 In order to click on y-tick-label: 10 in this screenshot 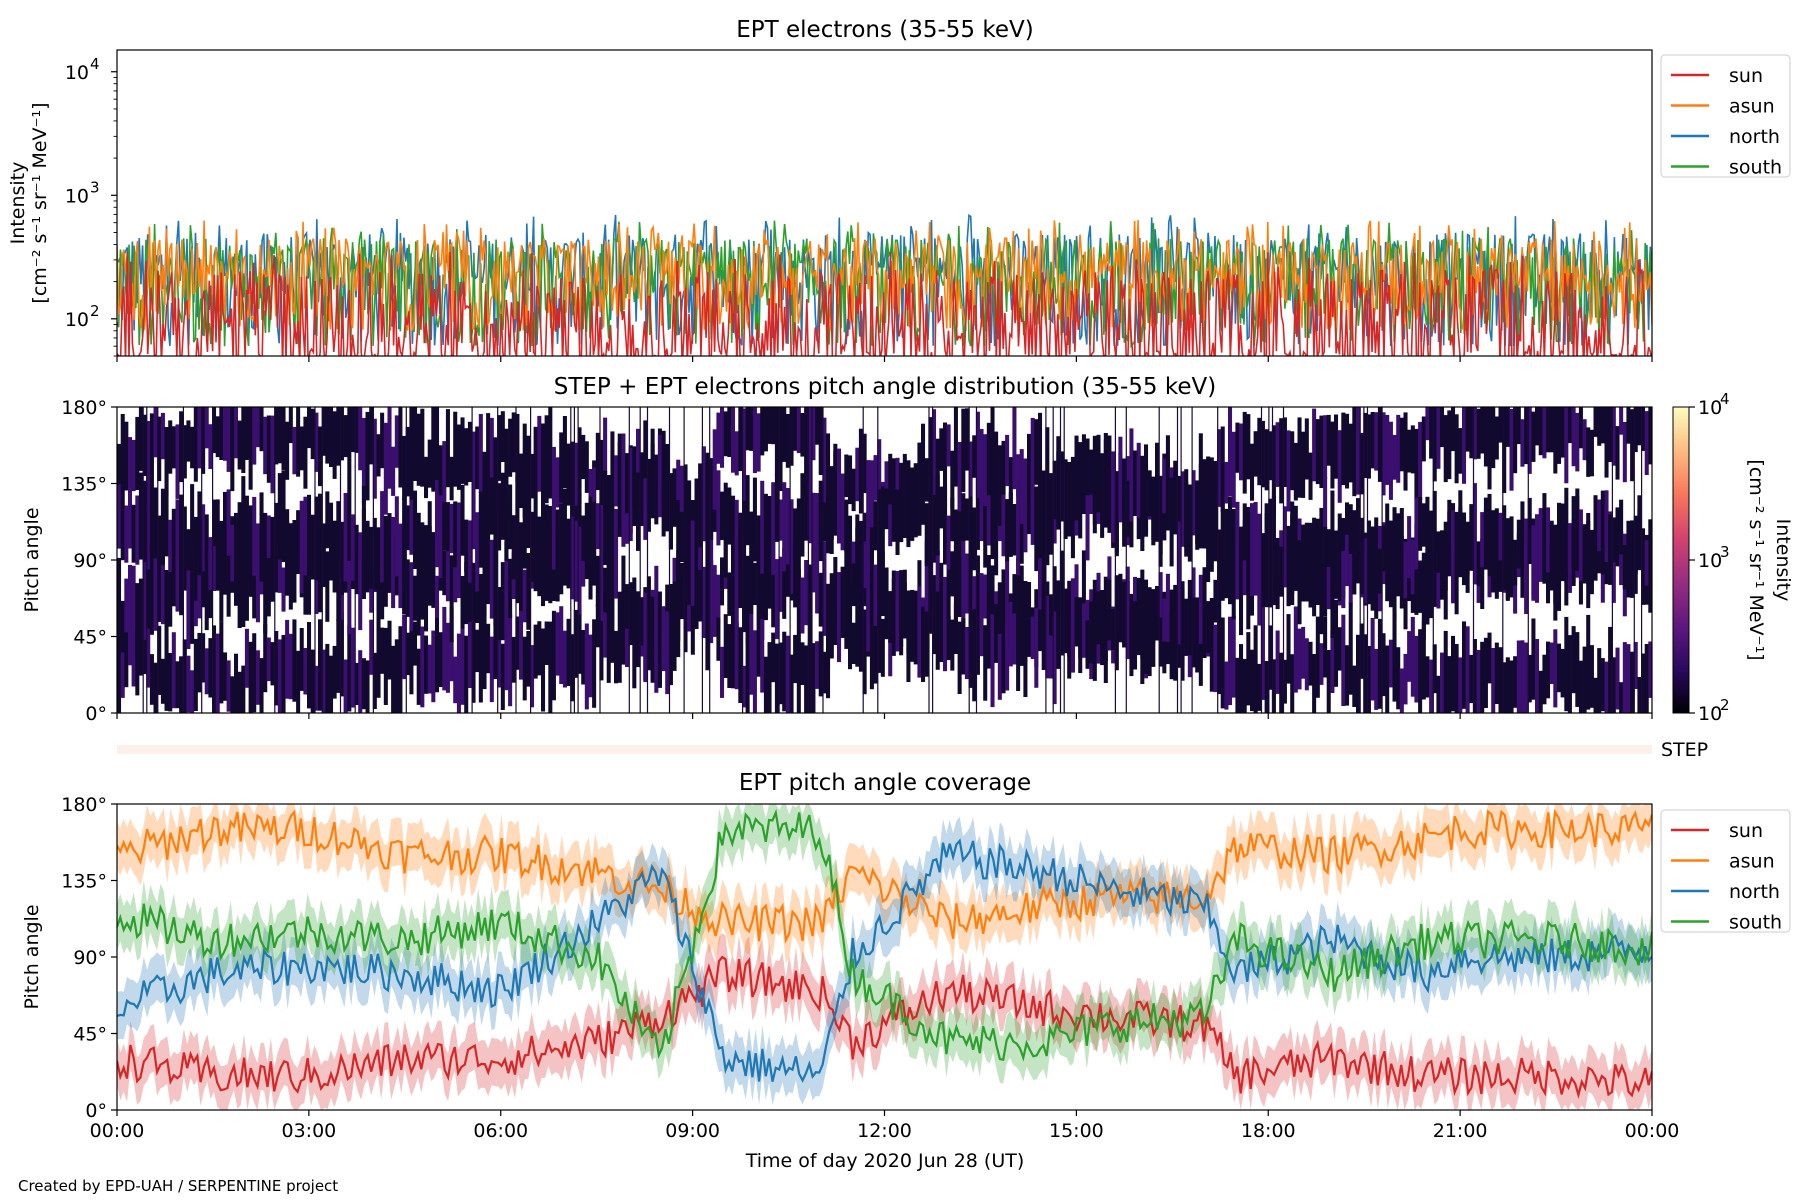, I will do `click(77, 73)`.